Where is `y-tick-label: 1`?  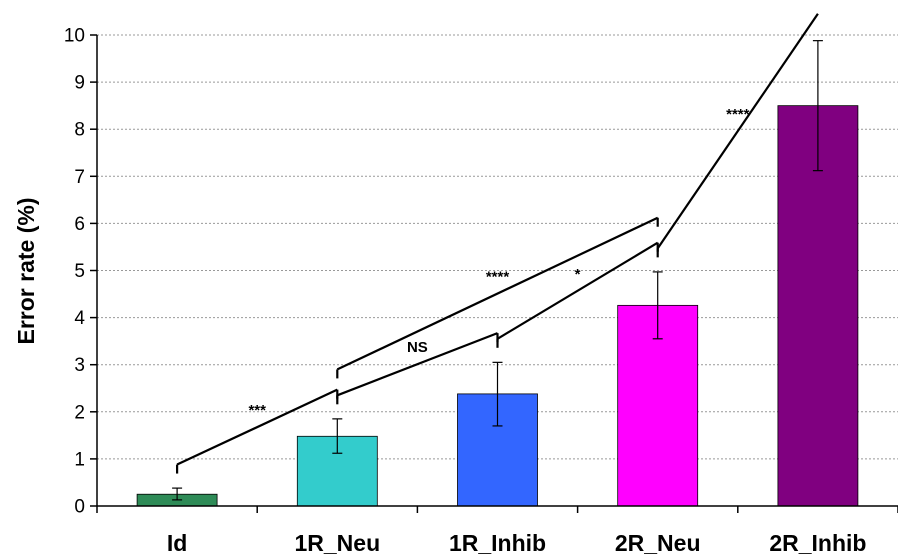
y-tick-label: 1 is located at coordinates (79, 459).